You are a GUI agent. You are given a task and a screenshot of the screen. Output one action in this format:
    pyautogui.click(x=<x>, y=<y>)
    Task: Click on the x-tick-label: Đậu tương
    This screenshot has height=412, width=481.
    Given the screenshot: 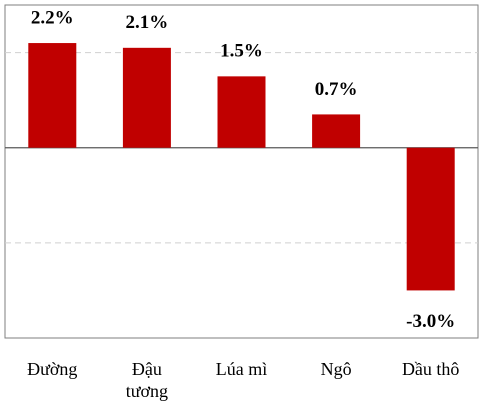 What is the action you would take?
    pyautogui.click(x=147, y=380)
    